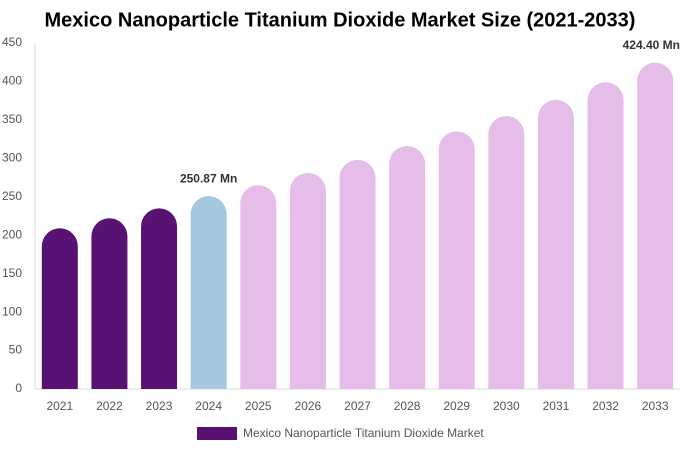 Image resolution: width=680 pixels, height=450 pixels. I want to click on x-tick-label: 2024, so click(208, 406).